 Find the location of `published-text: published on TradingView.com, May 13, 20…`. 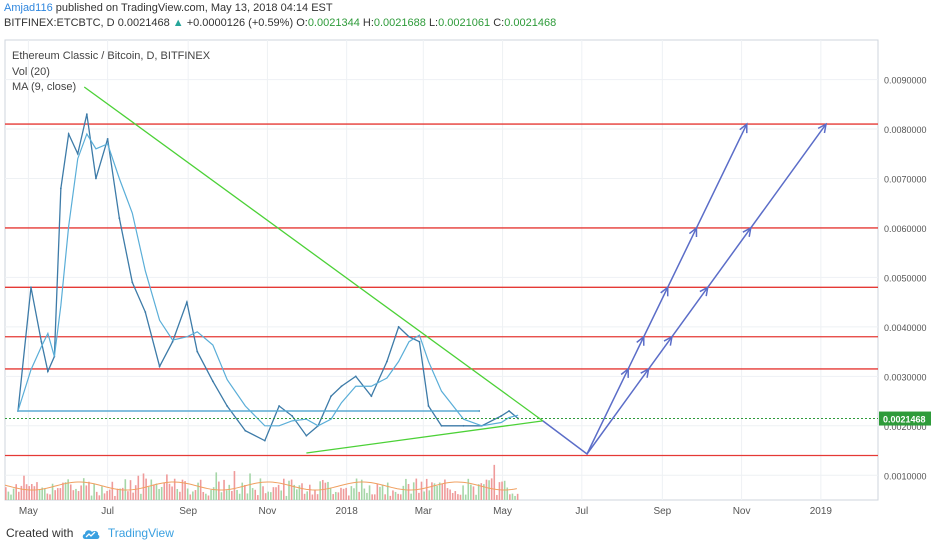

published-text: published on TradingView.com, May 13, 20… is located at coordinates (194, 8).